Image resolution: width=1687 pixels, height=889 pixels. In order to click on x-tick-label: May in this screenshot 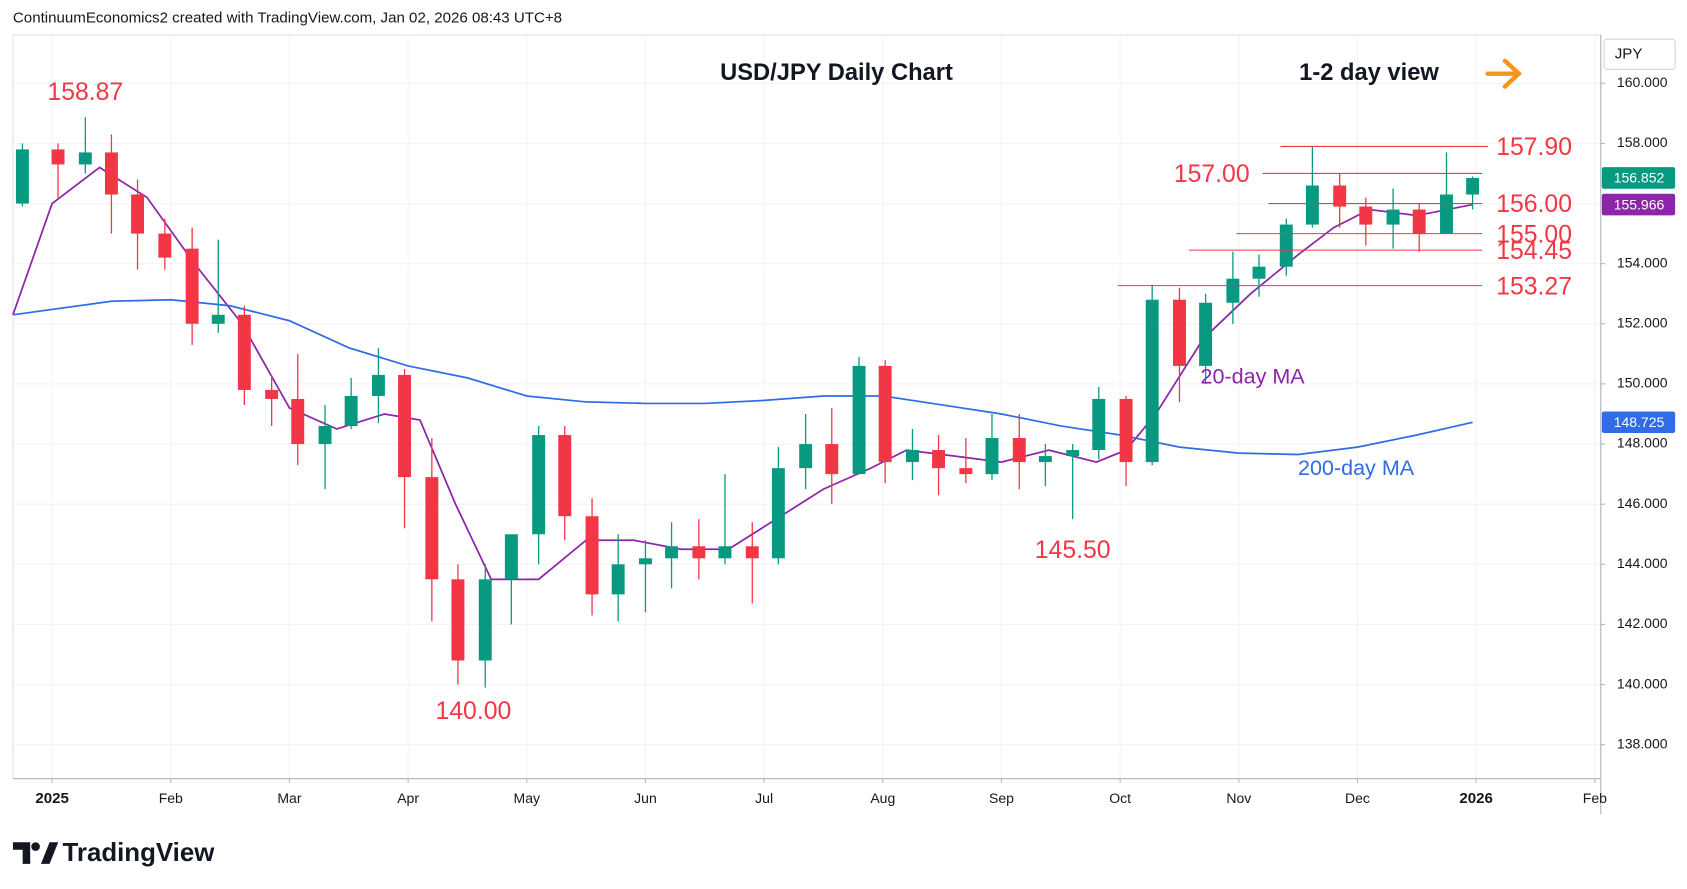, I will do `click(527, 798)`.